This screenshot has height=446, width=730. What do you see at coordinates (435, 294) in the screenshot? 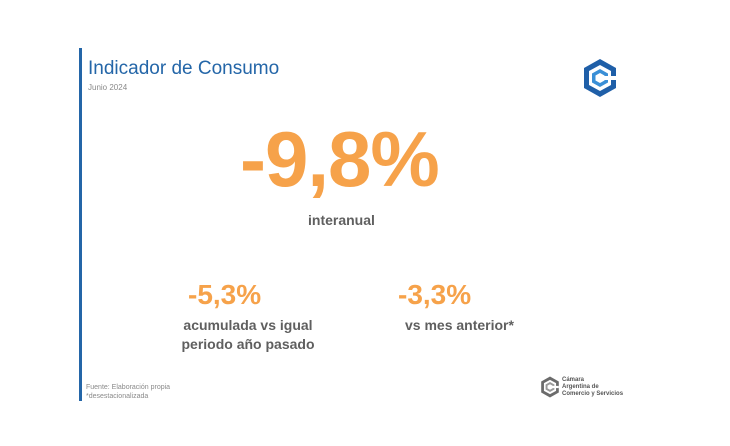
I see `stat-monthly-value: -3,3%` at bounding box center [435, 294].